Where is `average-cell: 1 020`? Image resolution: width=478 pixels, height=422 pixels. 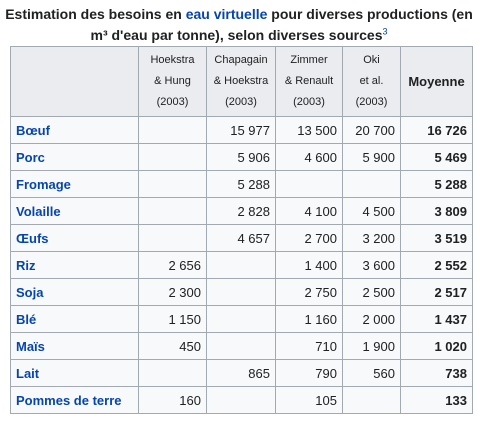 average-cell: 1 020 is located at coordinates (436, 346).